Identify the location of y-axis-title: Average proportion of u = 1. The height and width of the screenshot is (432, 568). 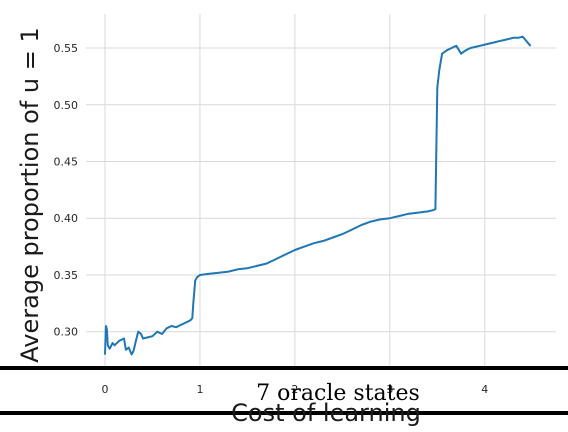
(30, 194).